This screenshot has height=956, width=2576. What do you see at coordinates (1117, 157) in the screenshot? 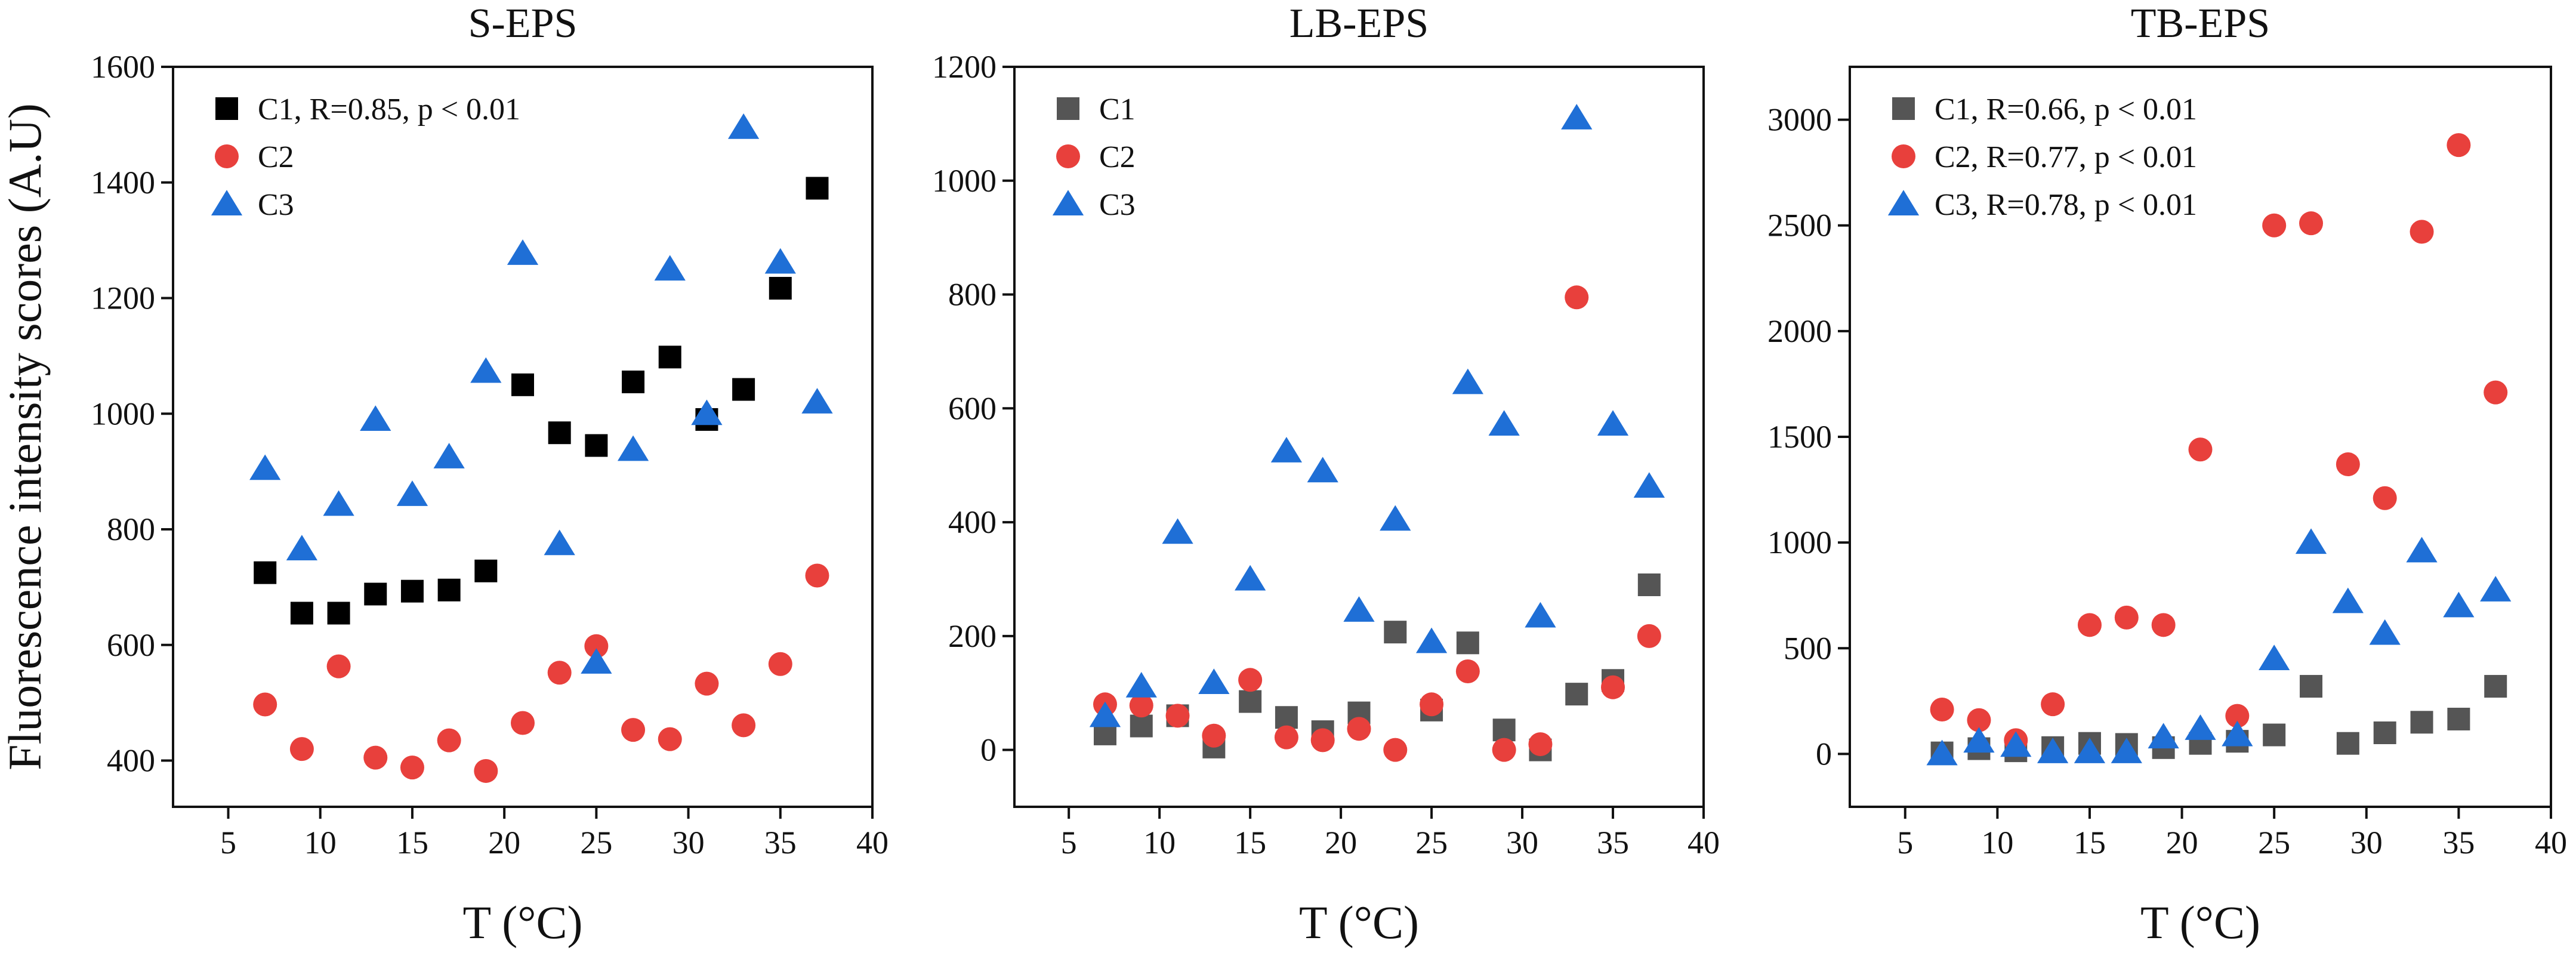
I see `legend-label: C2` at bounding box center [1117, 157].